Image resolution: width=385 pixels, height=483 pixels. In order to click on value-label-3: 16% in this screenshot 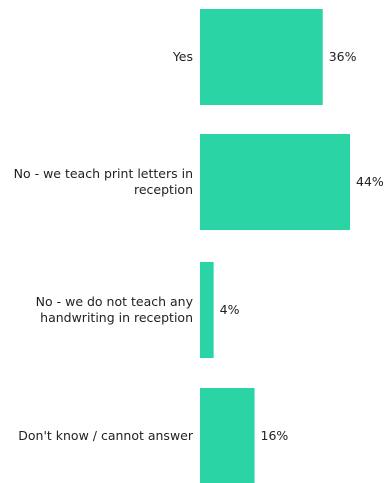, I will do `click(275, 435)`.